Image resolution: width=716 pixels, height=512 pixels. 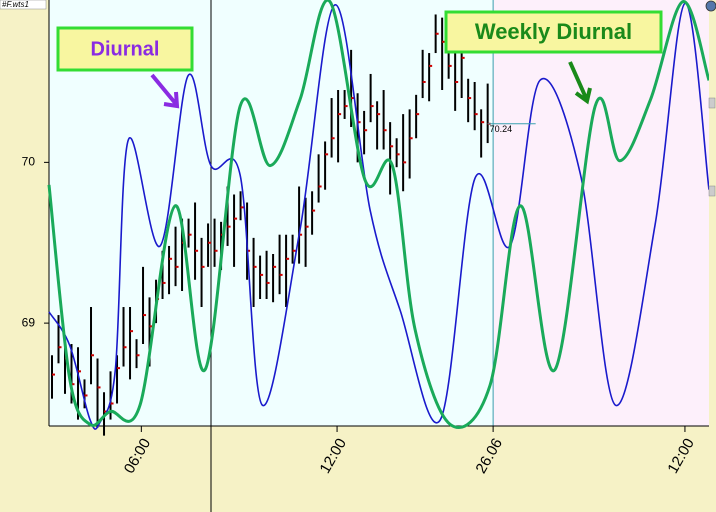 I want to click on y-tick-label: 69, so click(x=29, y=322).